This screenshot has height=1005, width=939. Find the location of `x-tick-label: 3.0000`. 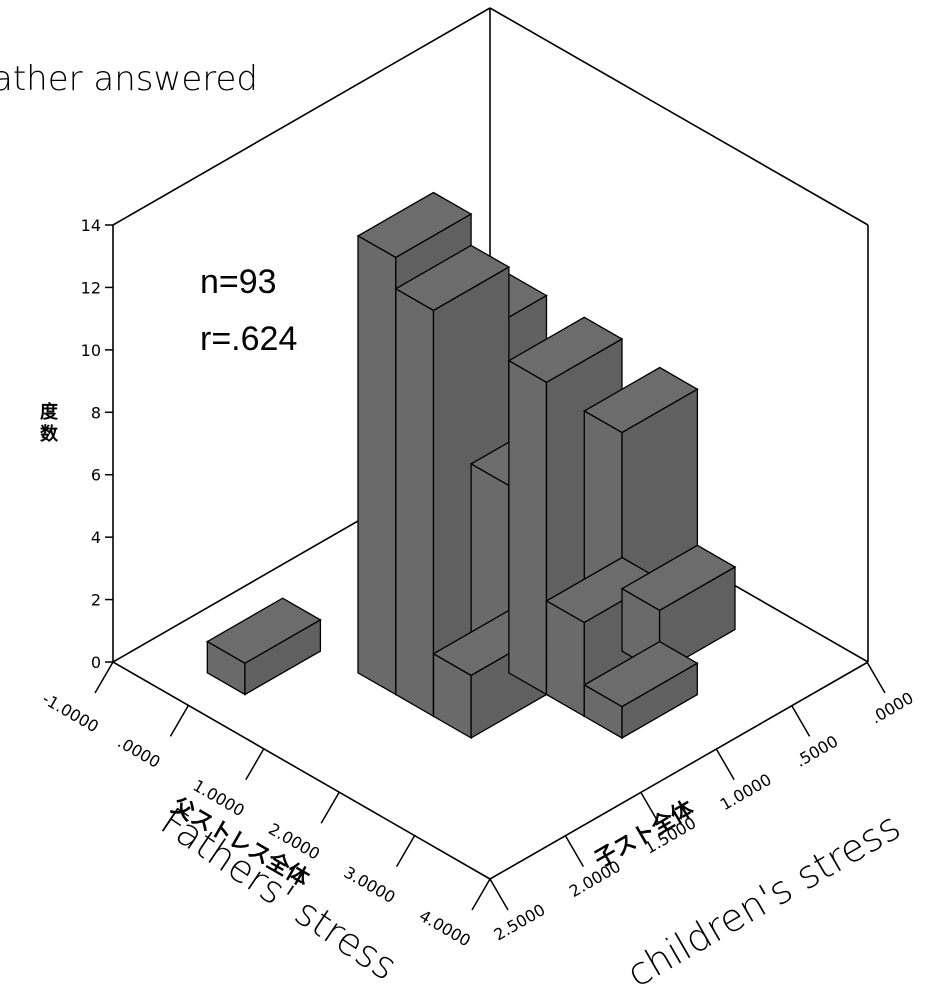

x-tick-label: 3.0000 is located at coordinates (370, 885).